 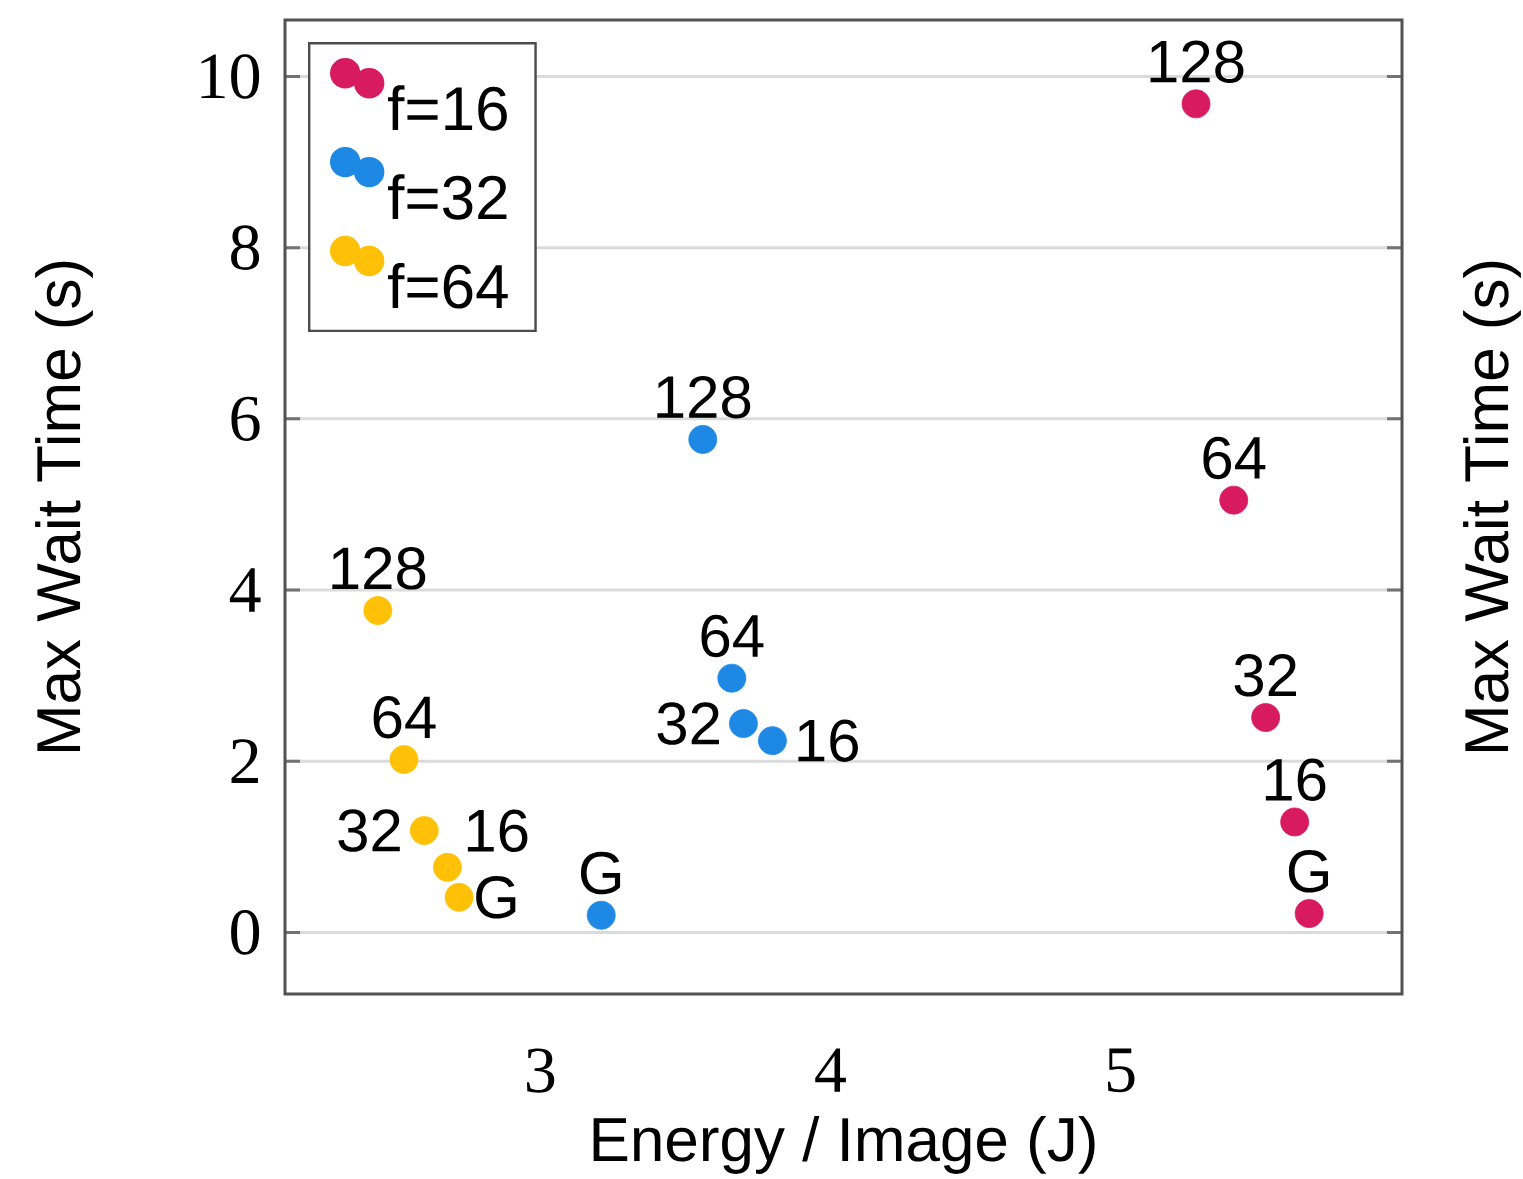 What do you see at coordinates (1492, 506) in the screenshot?
I see `y2-axis-title: Max Wait Time (s)` at bounding box center [1492, 506].